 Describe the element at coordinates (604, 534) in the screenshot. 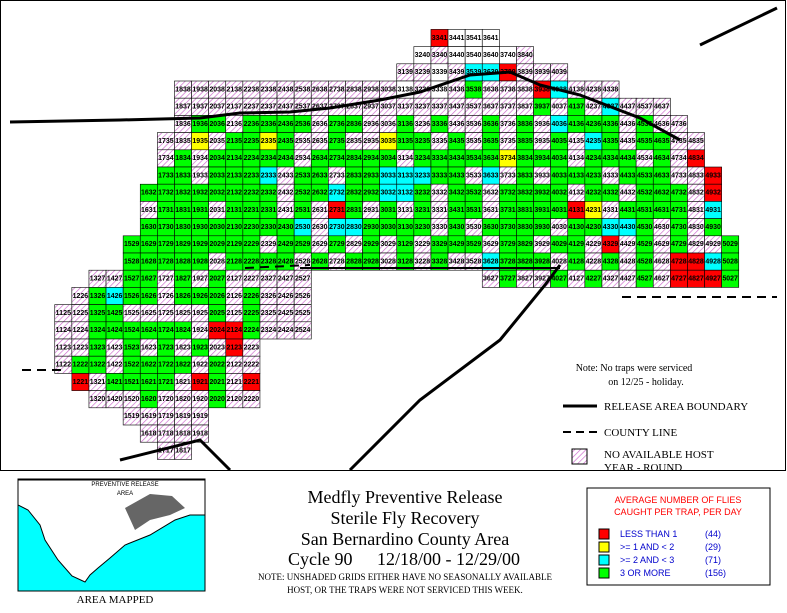

I see `legend-swatch` at that location.